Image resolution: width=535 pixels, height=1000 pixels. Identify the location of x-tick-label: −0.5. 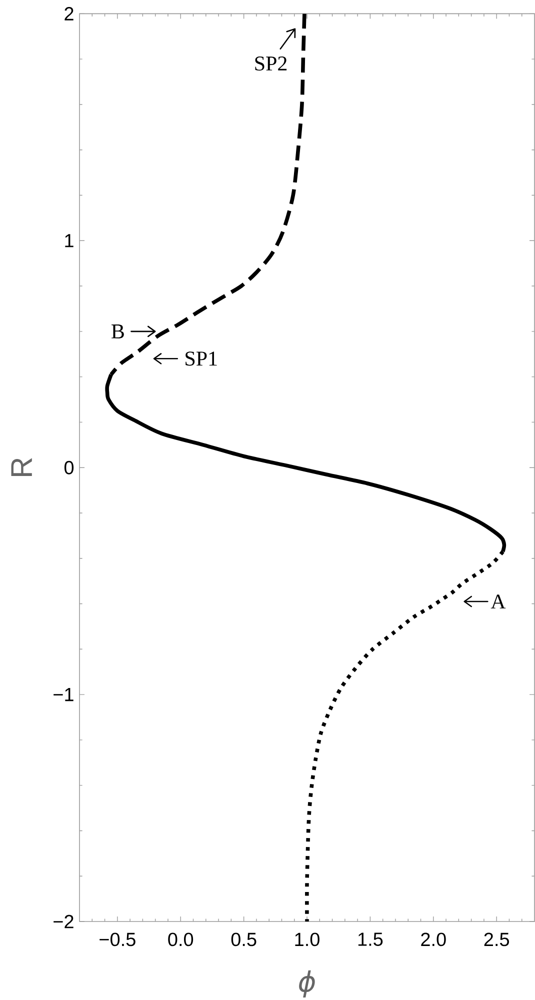
(118, 939).